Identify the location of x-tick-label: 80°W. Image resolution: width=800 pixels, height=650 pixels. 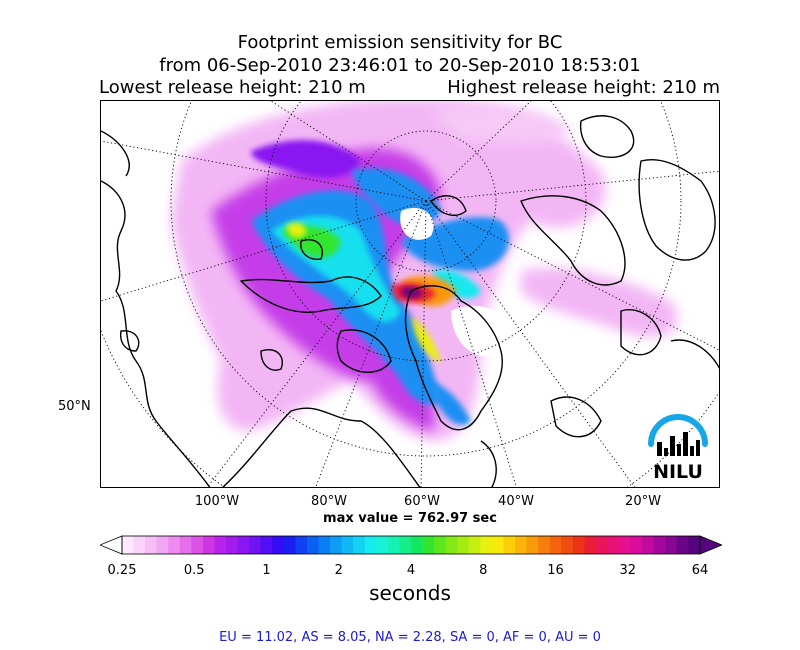
(329, 501).